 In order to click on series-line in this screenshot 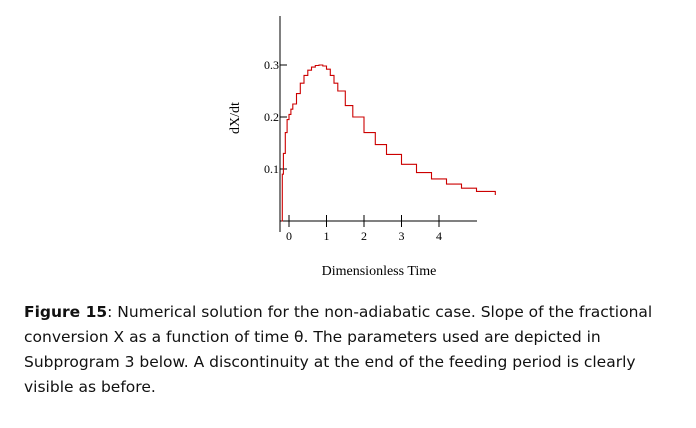, I will do `click(388, 143)`.